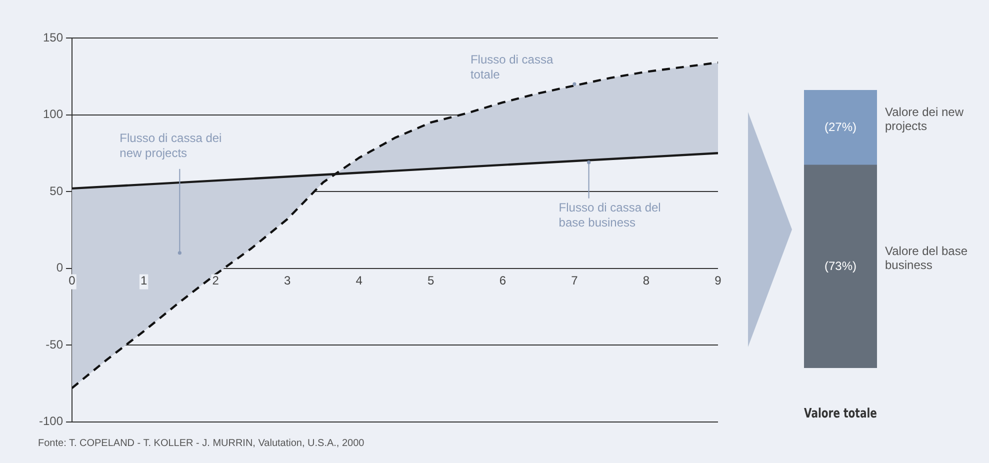 This screenshot has height=463, width=989. What do you see at coordinates (926, 258) in the screenshot?
I see `series-label: Valore del base business` at bounding box center [926, 258].